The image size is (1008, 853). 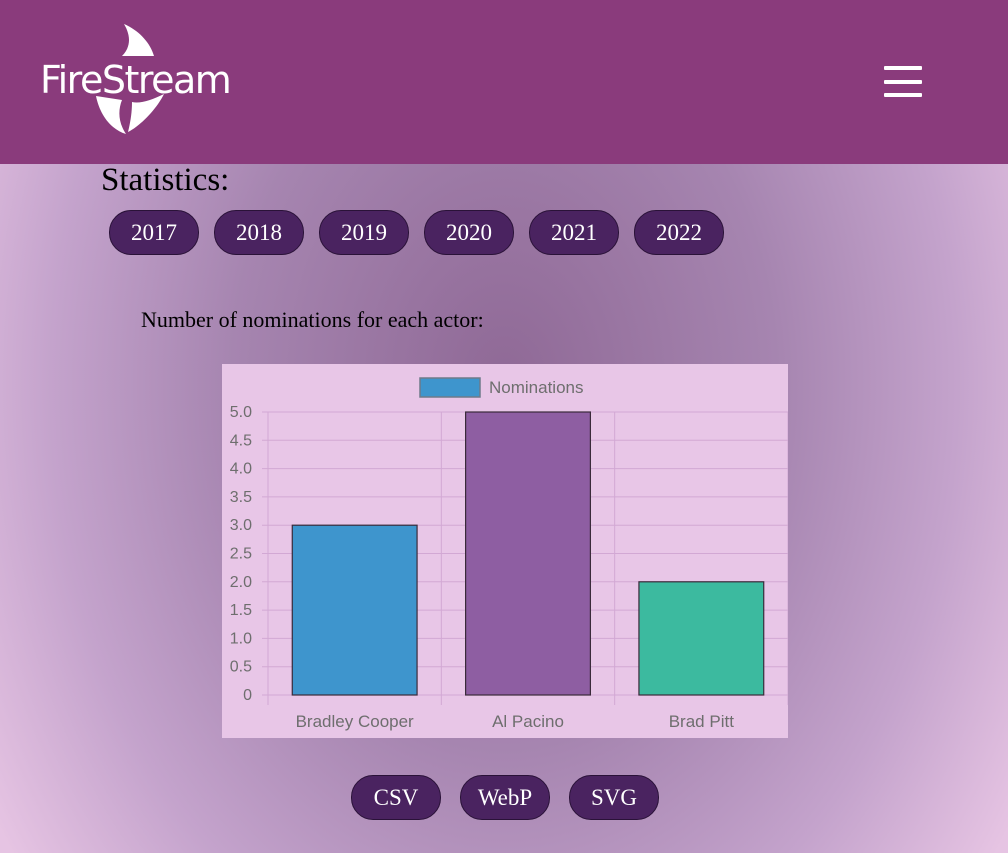 I want to click on flame-sail-icon, so click(x=130, y=79).